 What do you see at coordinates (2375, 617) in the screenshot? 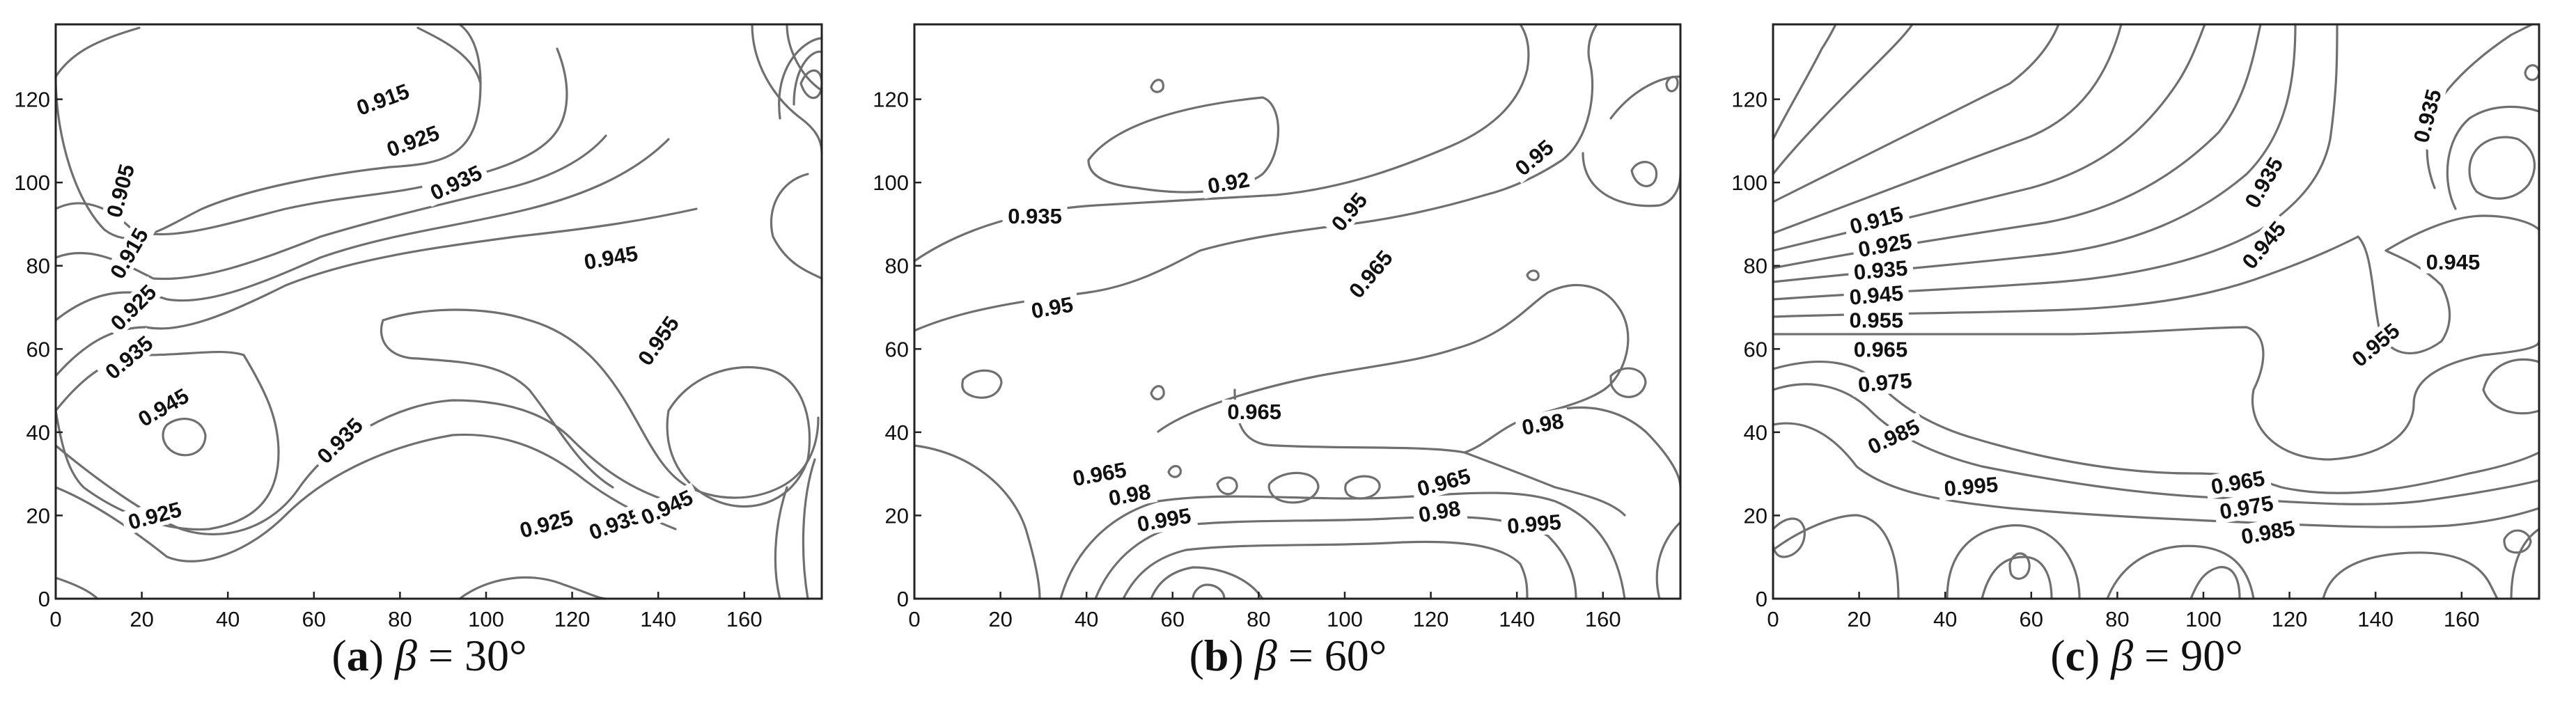
I see `x-tick-label: 140` at bounding box center [2375, 617].